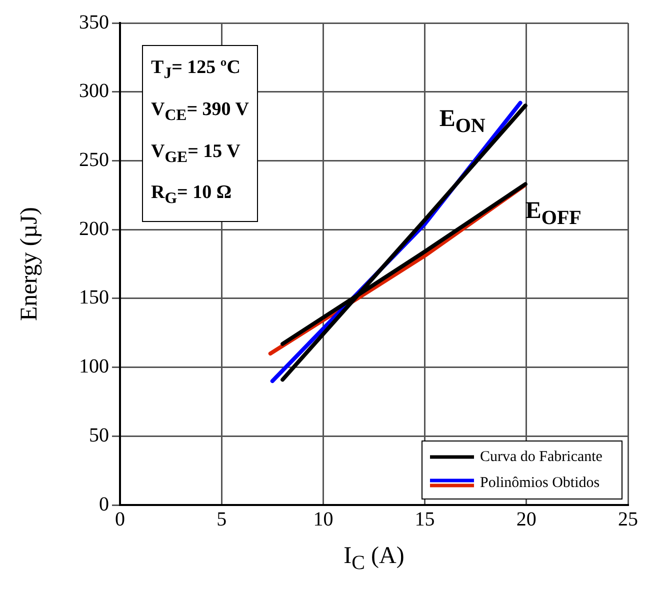 This screenshot has height=607, width=649. Describe the element at coordinates (94, 22) in the screenshot. I see `y-tick-label: 350` at that location.